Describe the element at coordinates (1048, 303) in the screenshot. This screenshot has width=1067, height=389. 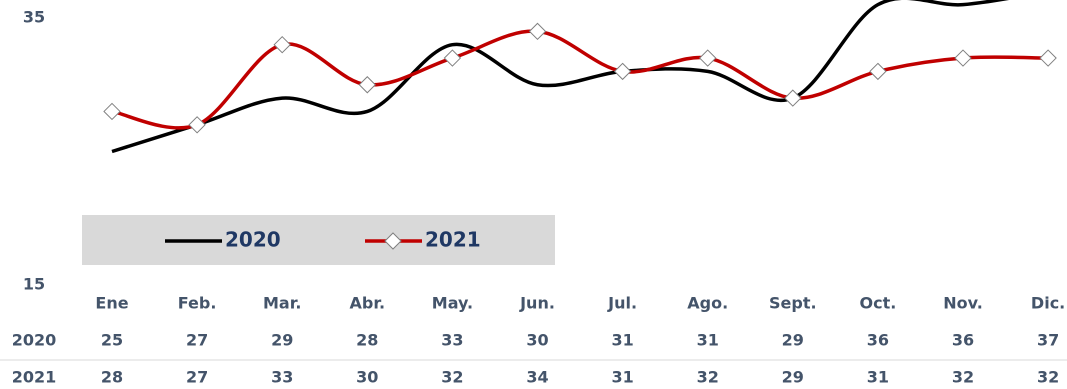
I see `x-tick-label: Dic.` at that location.